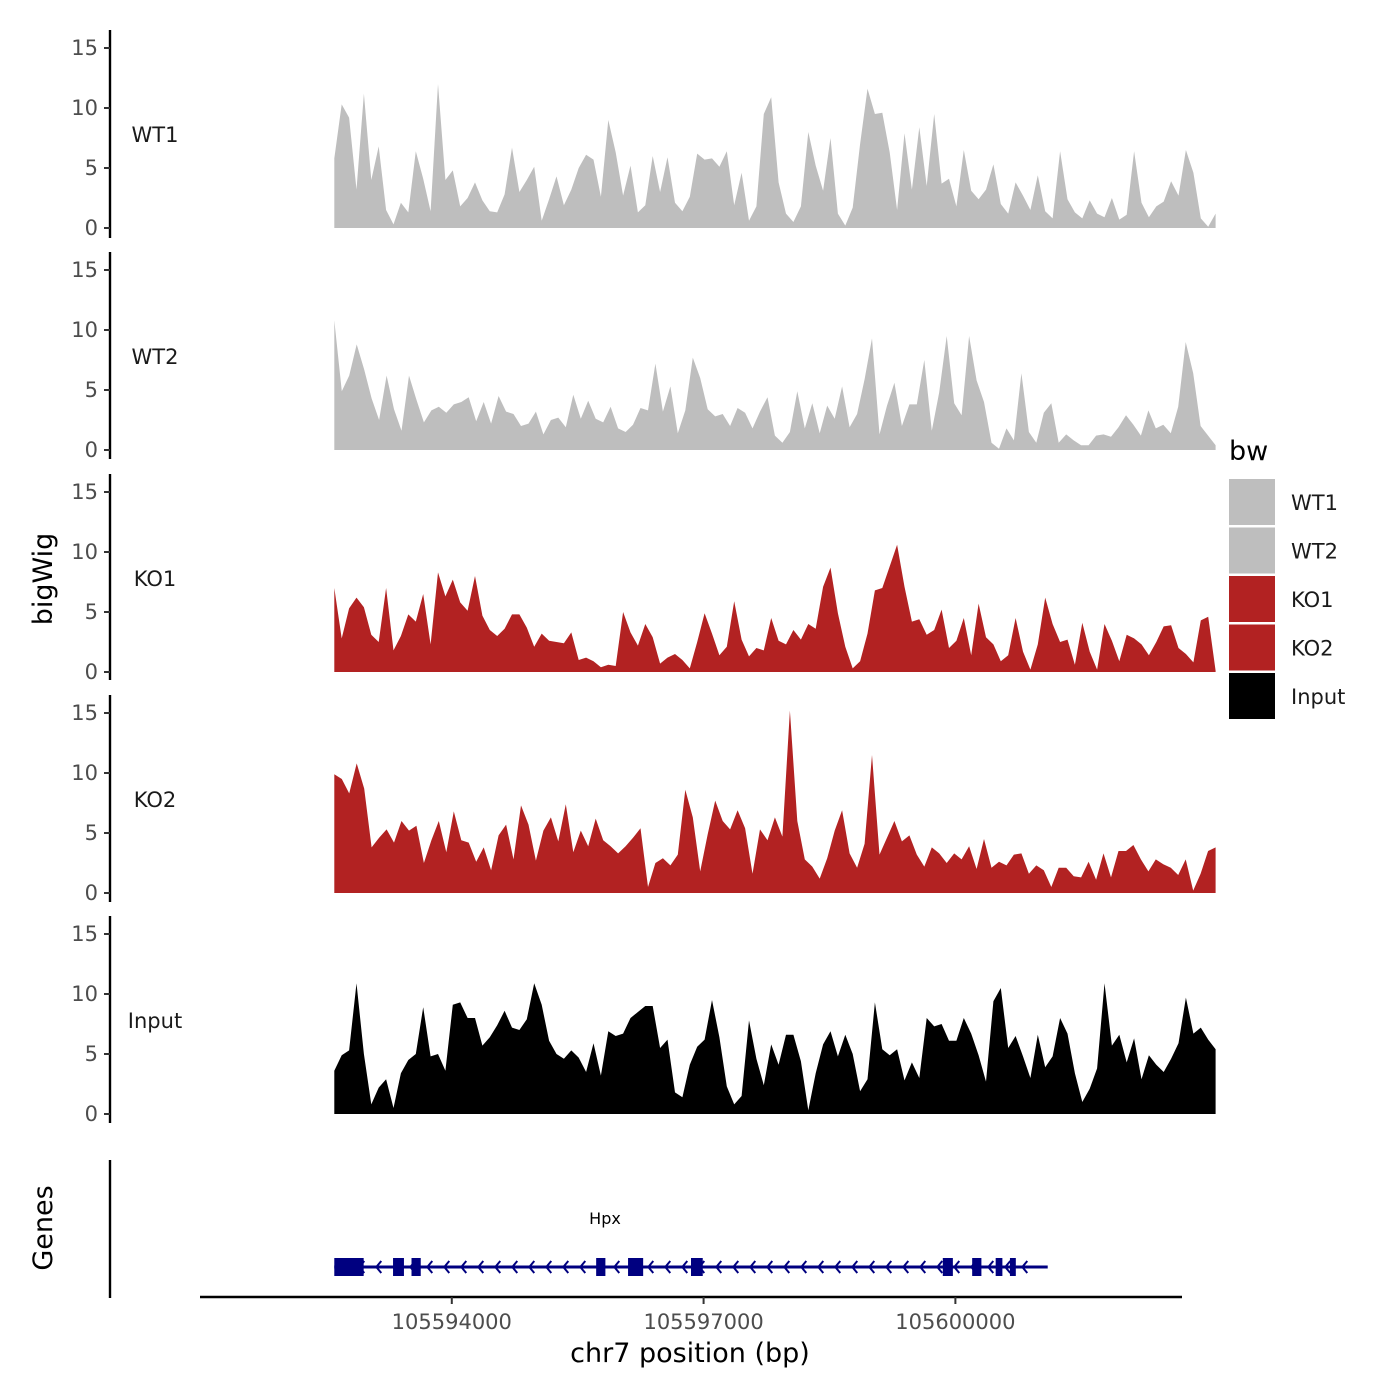  What do you see at coordinates (703, 1322) in the screenshot?
I see `x-tick-label: 105597000` at bounding box center [703, 1322].